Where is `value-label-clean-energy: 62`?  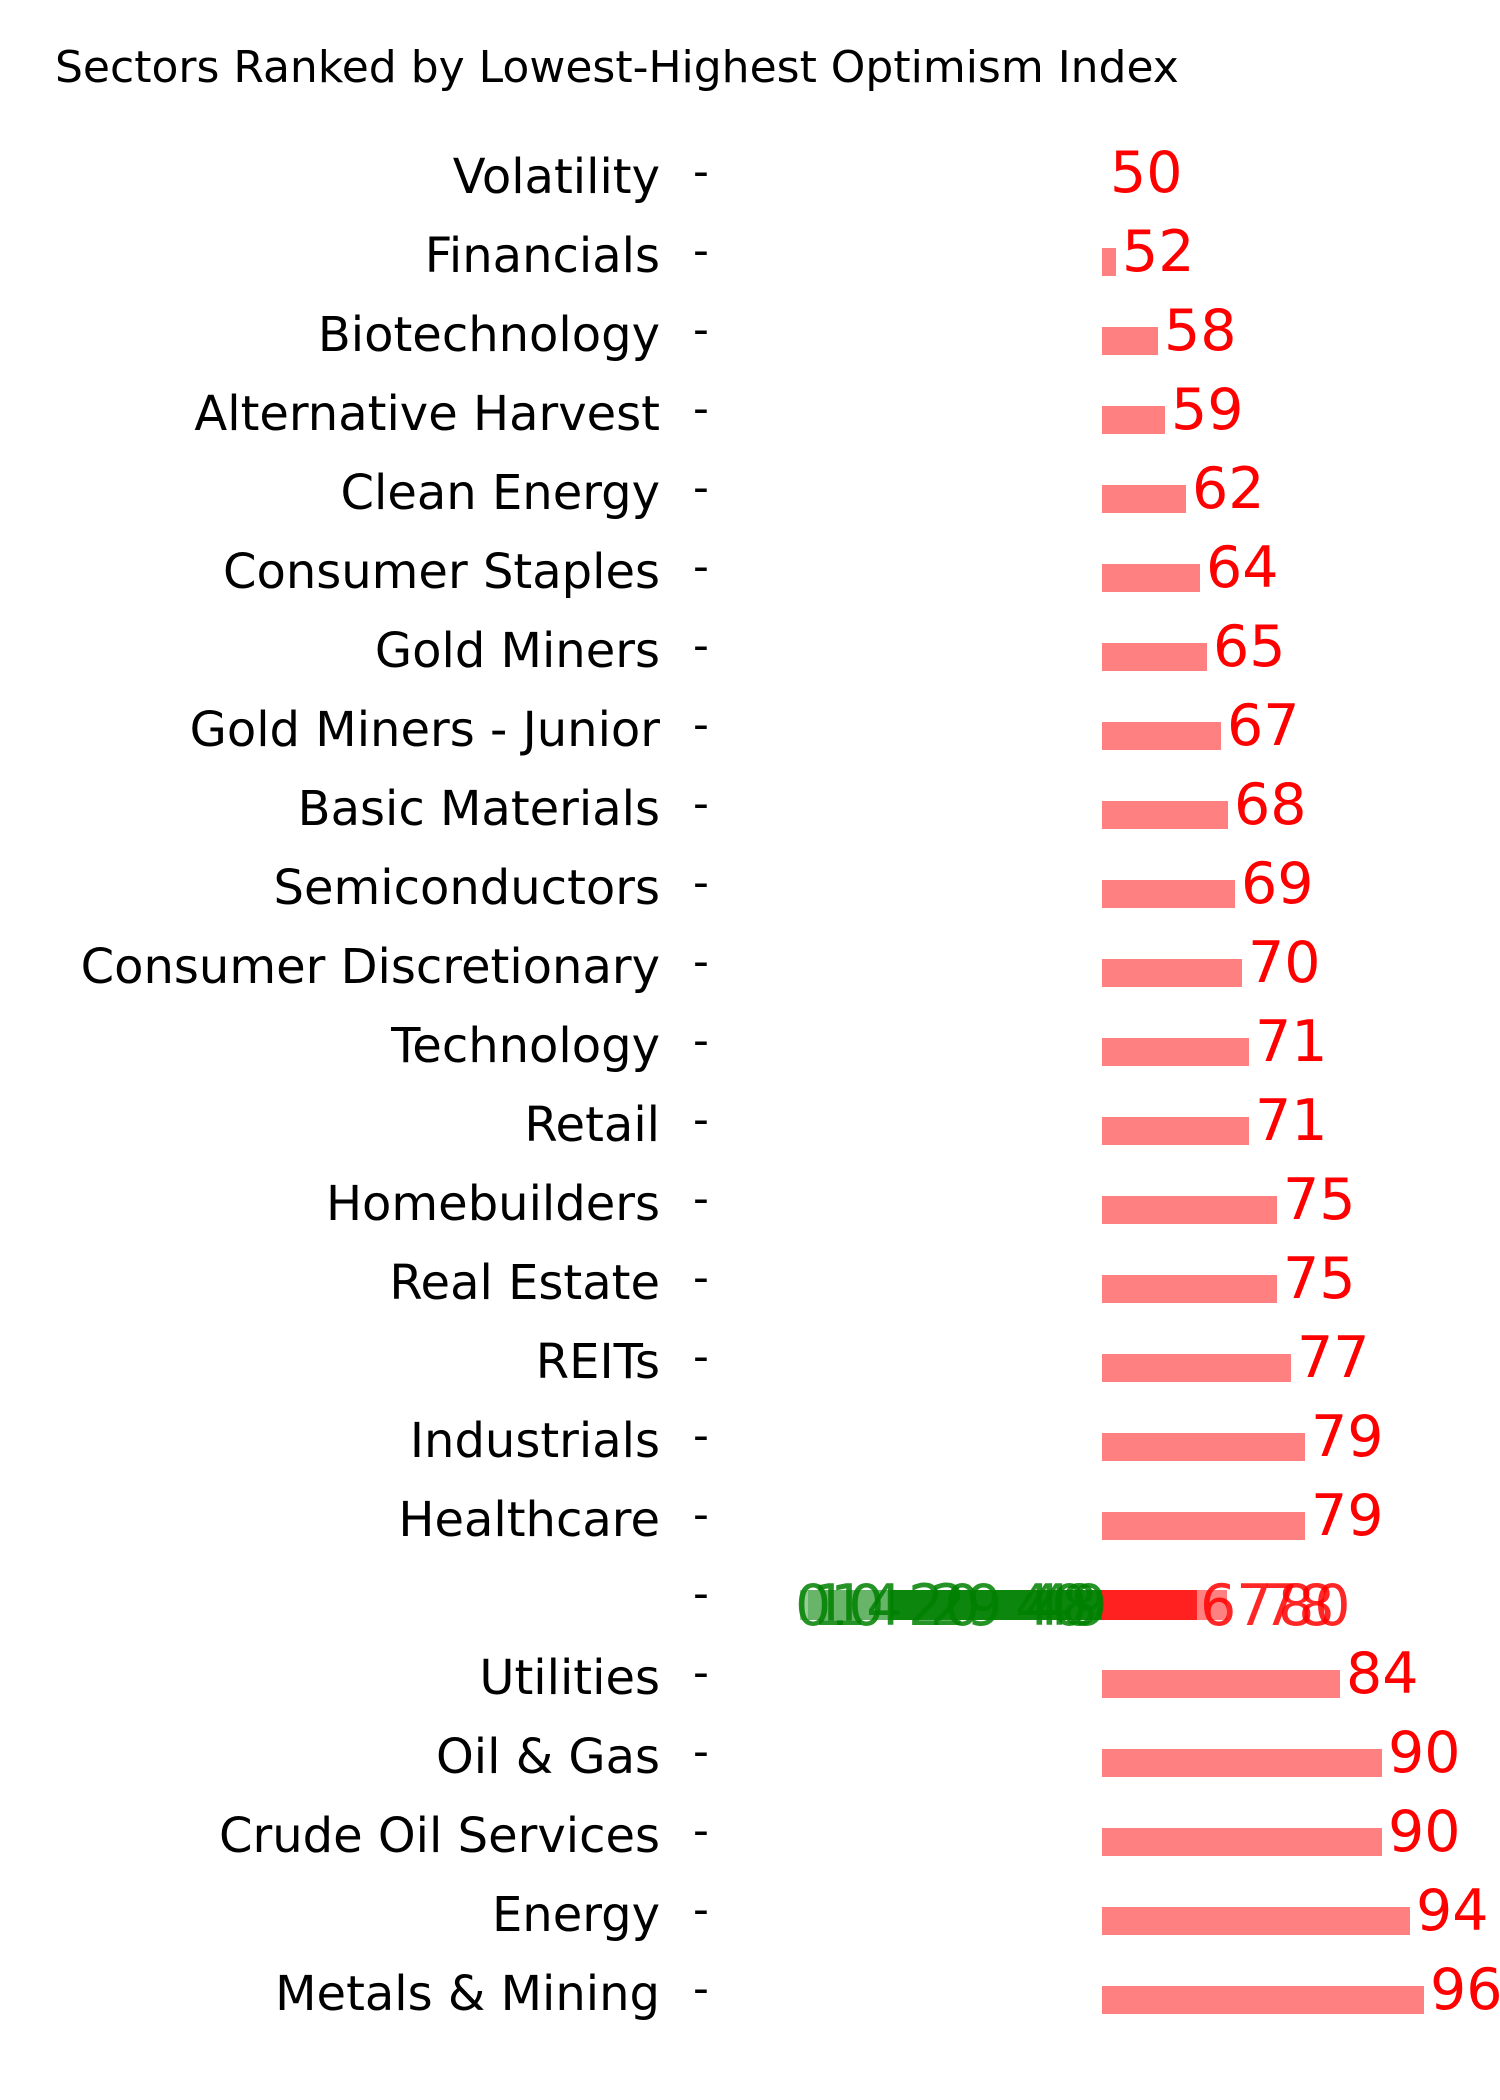 value-label-clean-energy: 62 is located at coordinates (1228, 489).